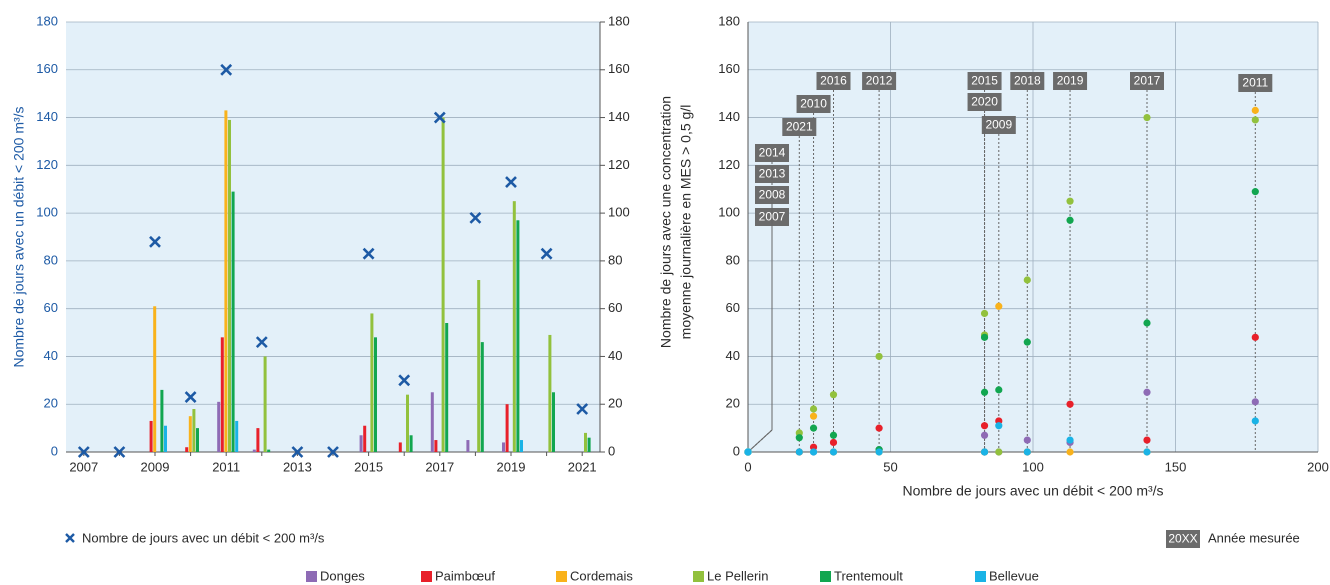  Describe the element at coordinates (619, 212) in the screenshot. I see `y2-tick-label: 100` at that location.